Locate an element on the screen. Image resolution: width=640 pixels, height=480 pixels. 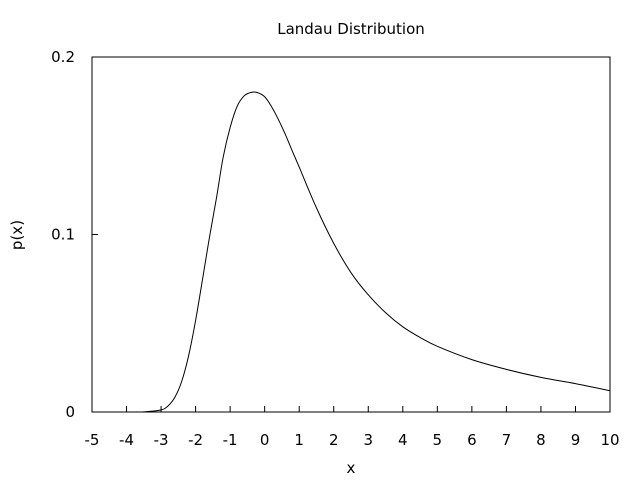
x-tick-label: 6 is located at coordinates (472, 440).